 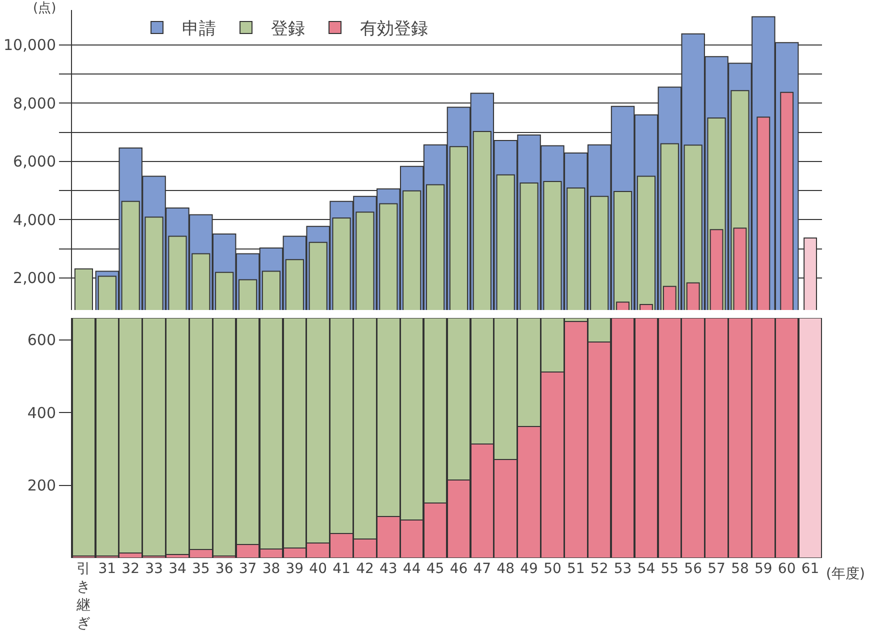 What do you see at coordinates (505, 569) in the screenshot?
I see `x-tick-label: 48` at bounding box center [505, 569].